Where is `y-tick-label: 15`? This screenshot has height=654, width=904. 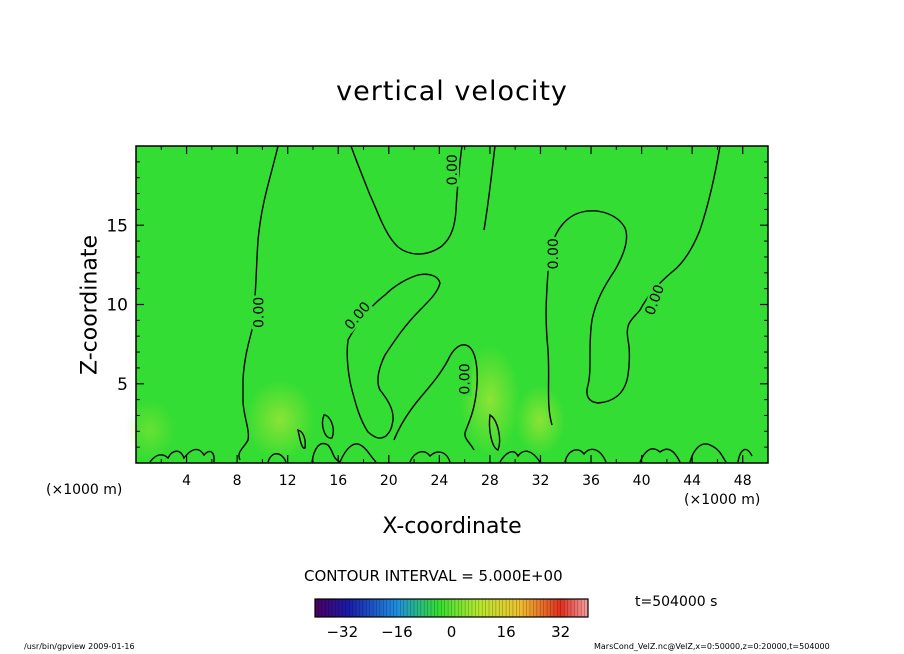
y-tick-label: 15 is located at coordinates (117, 226).